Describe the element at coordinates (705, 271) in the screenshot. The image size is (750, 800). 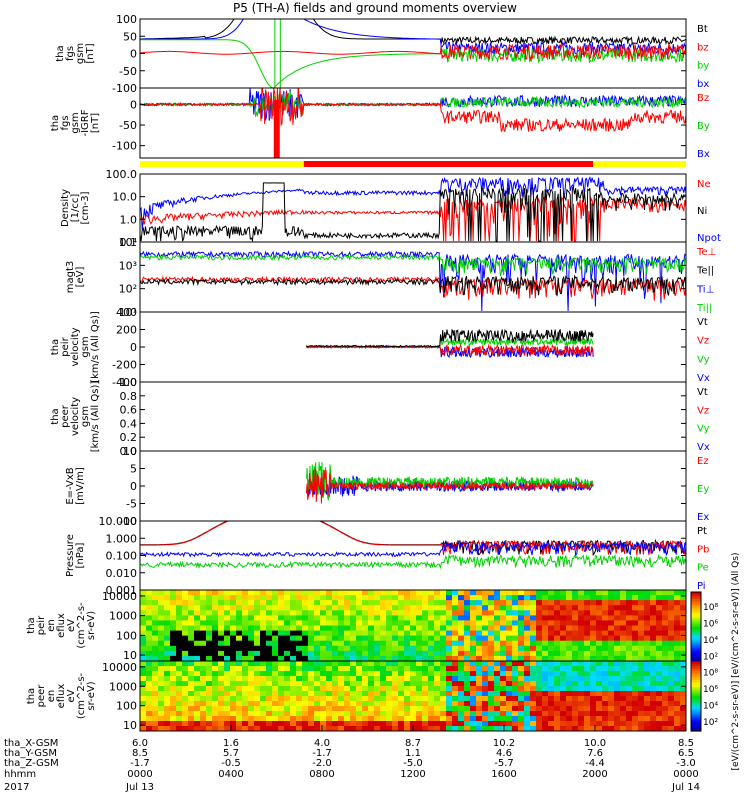
I see `panel-4-legend-Te||: Te||` at that location.